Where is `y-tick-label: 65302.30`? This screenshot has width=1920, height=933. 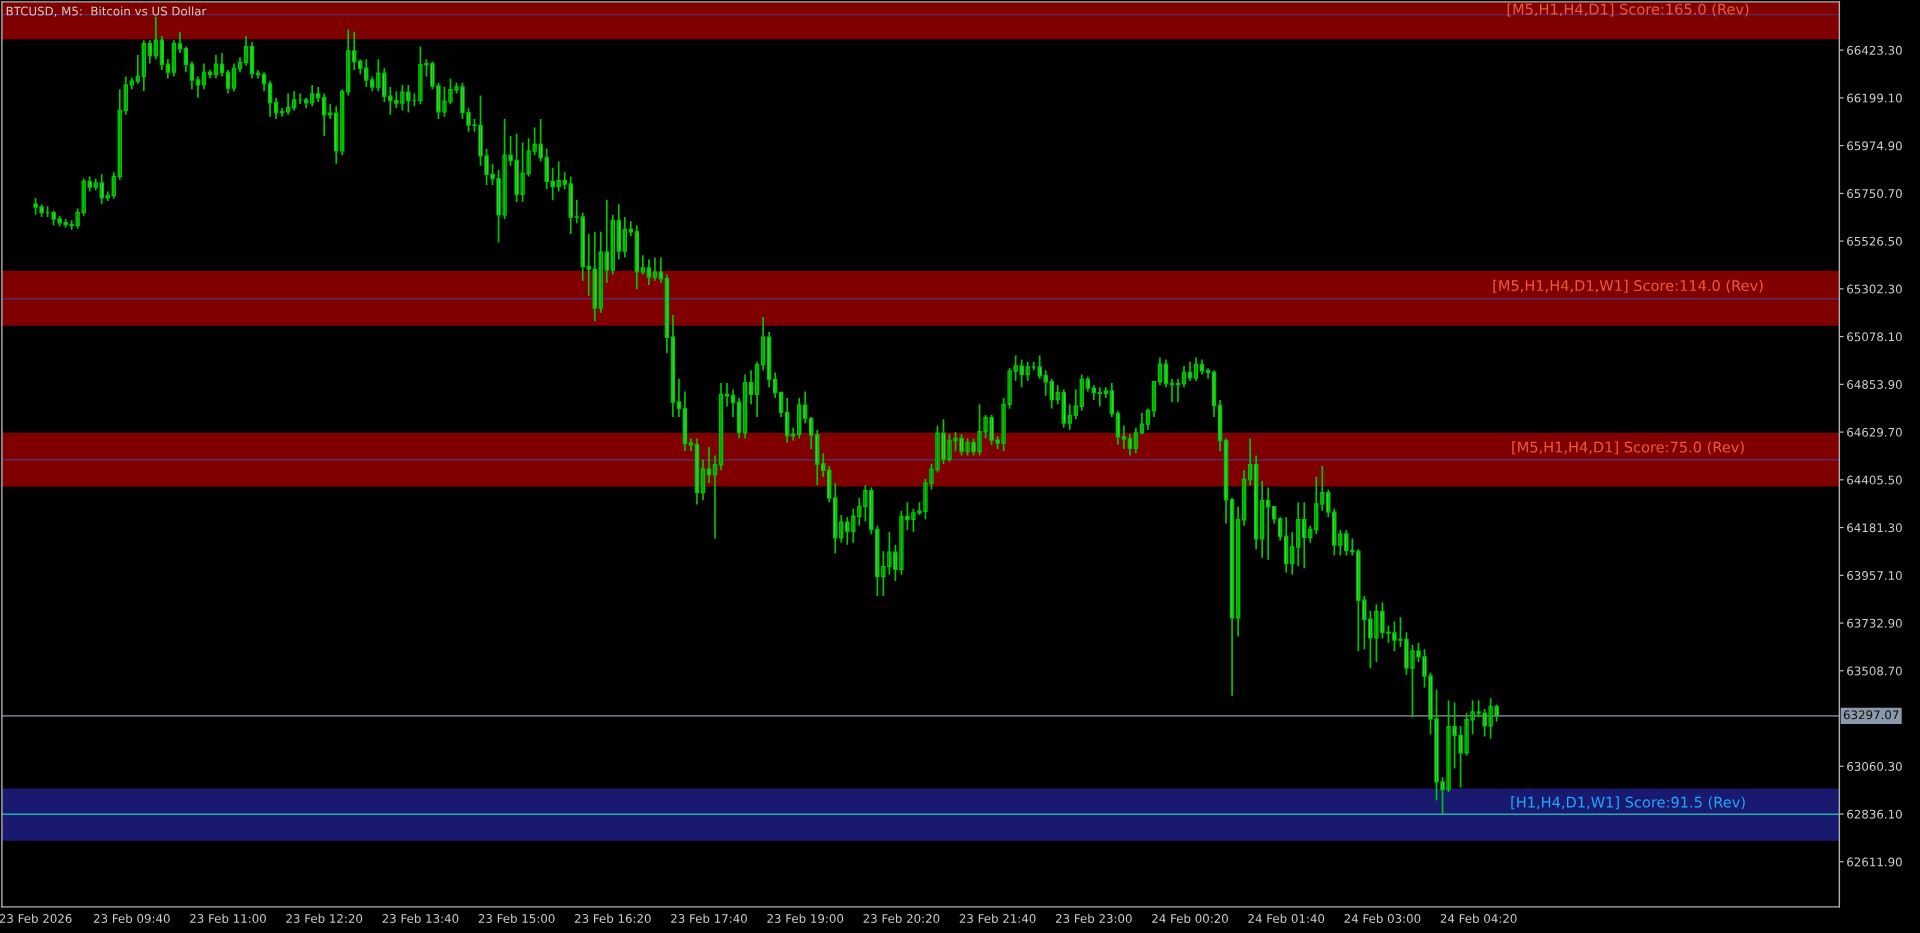 y-tick-label: 65302.30 is located at coordinates (1874, 289).